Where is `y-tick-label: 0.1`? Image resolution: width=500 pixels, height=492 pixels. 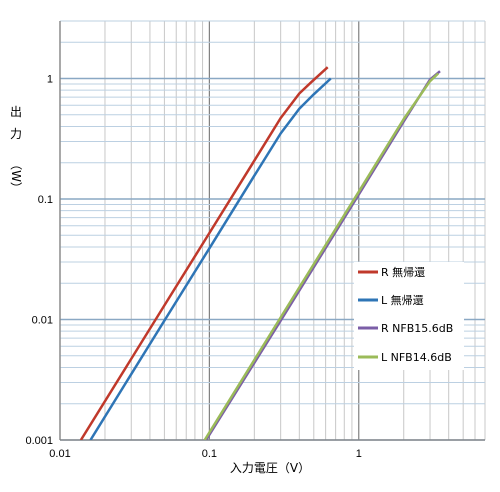 y-tick-label: 0.1 is located at coordinates (45, 200).